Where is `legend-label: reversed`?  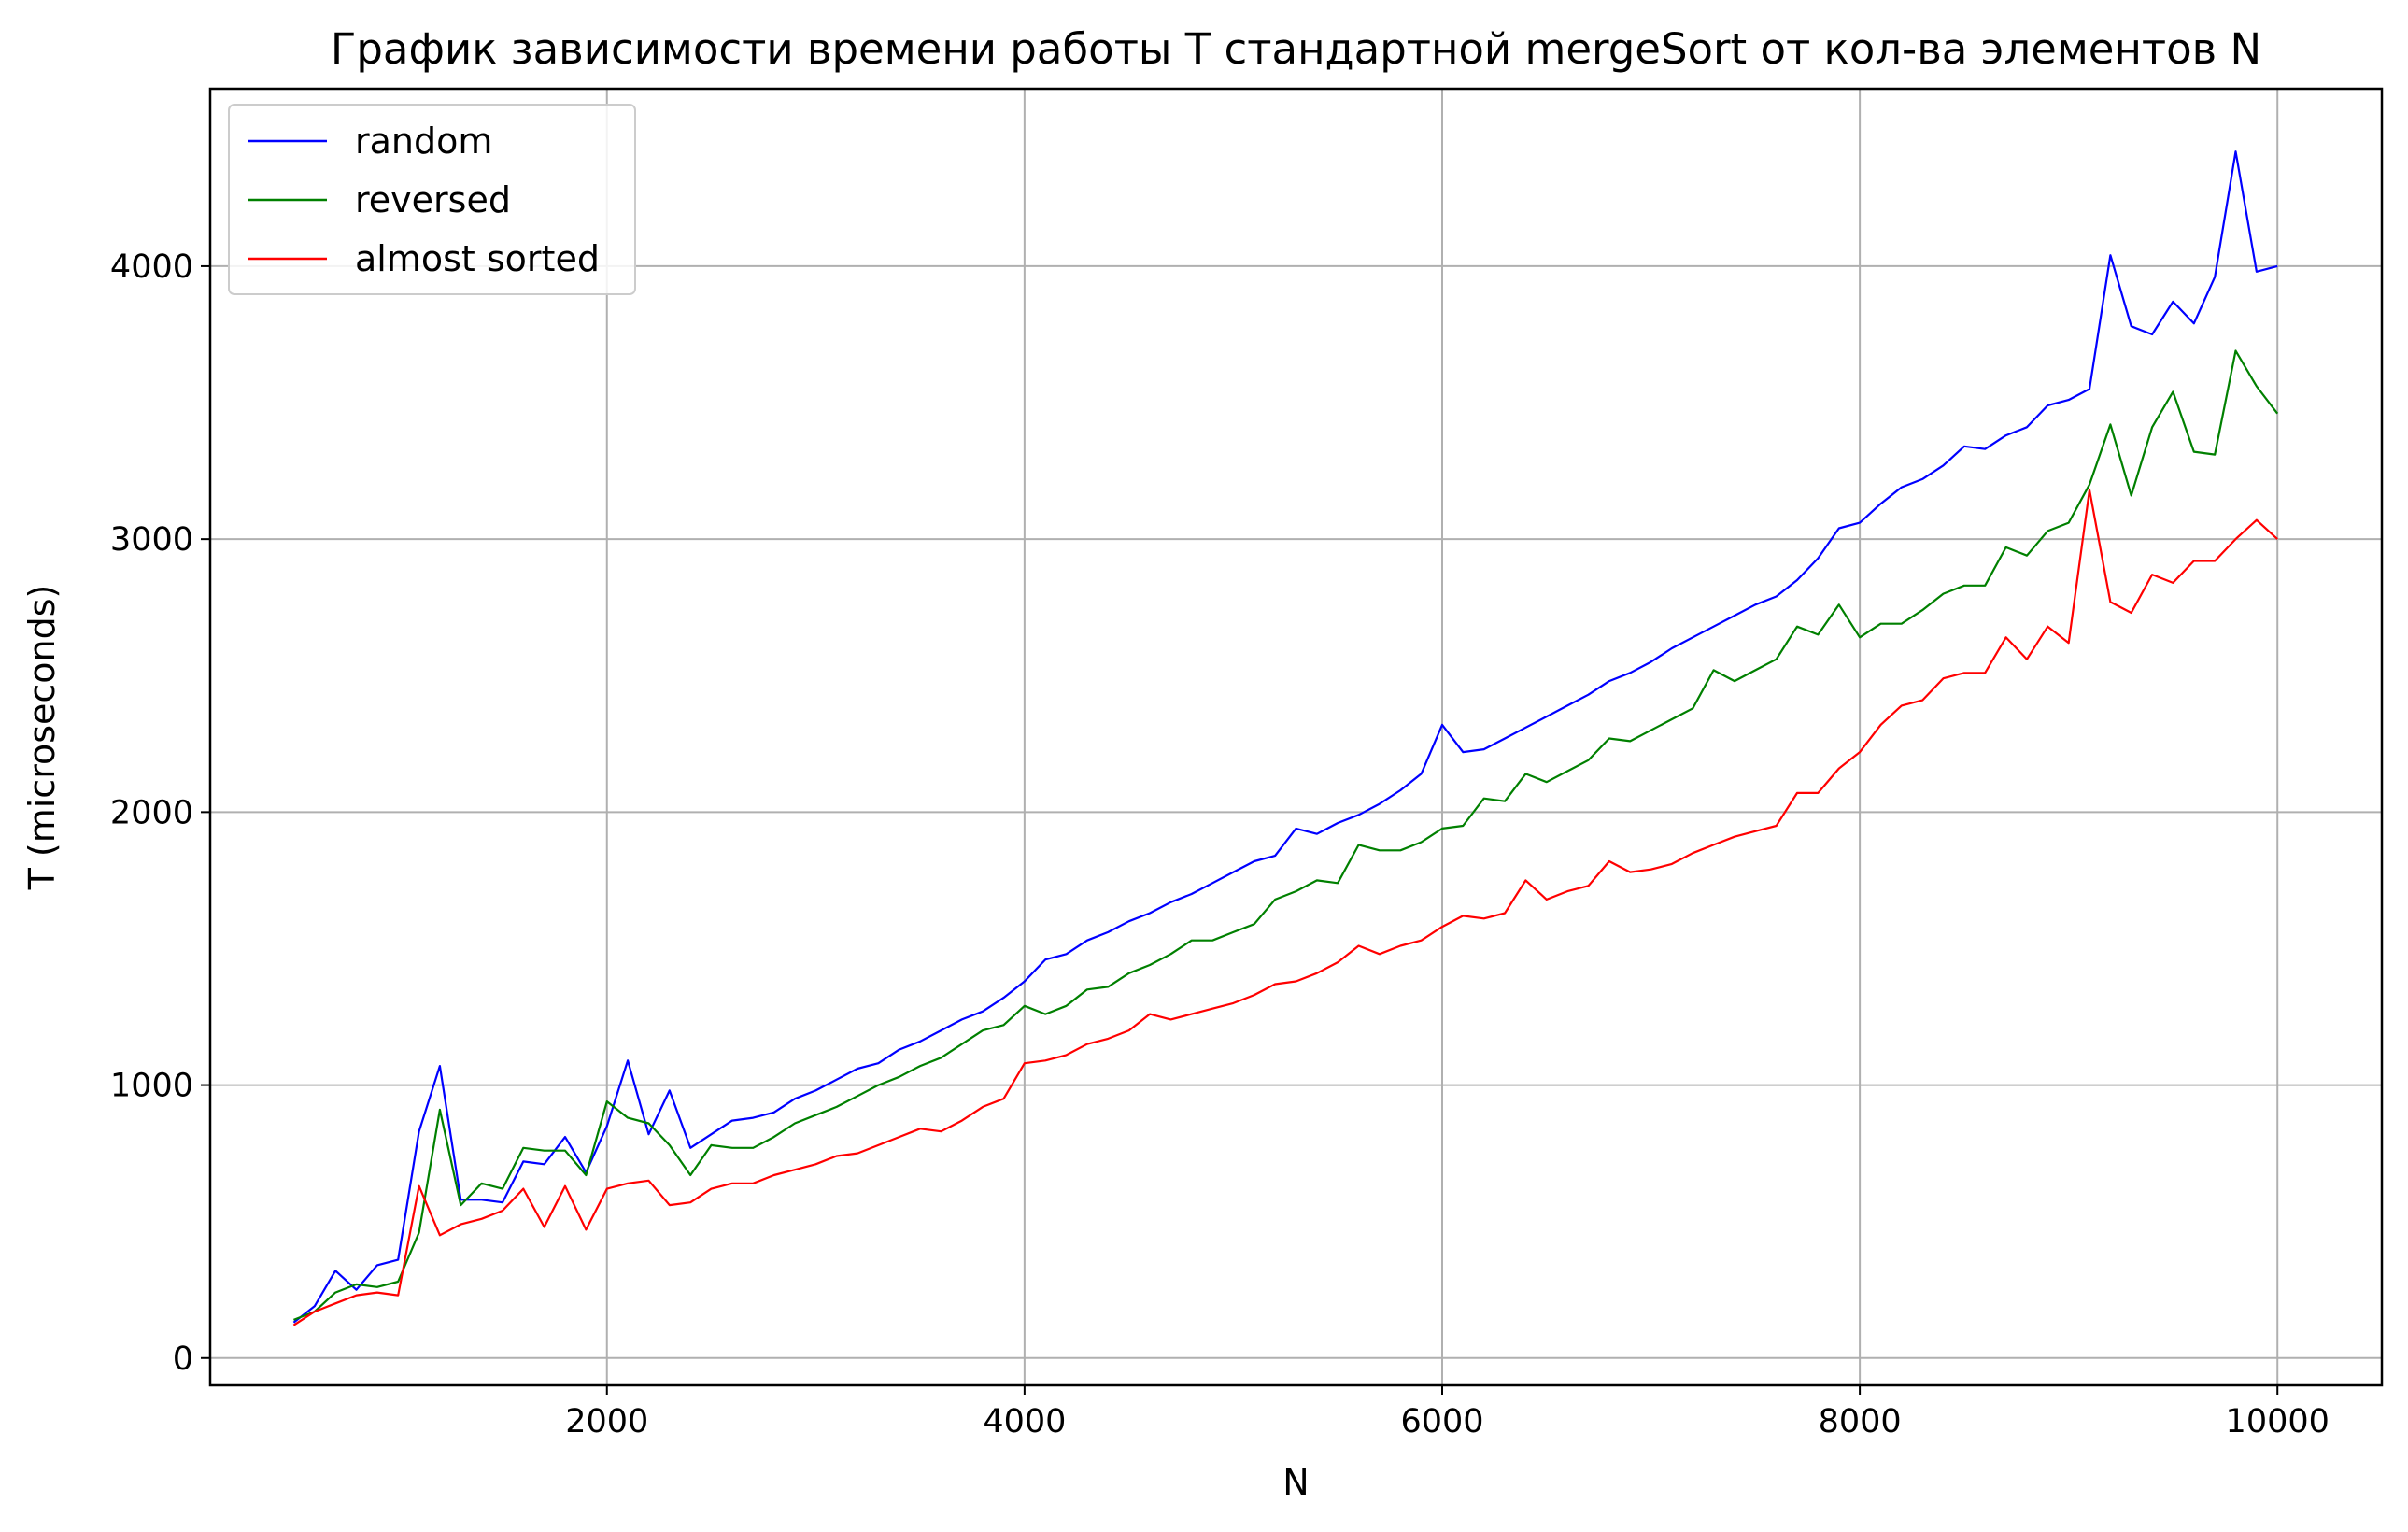
legend-label: reversed is located at coordinates (433, 199).